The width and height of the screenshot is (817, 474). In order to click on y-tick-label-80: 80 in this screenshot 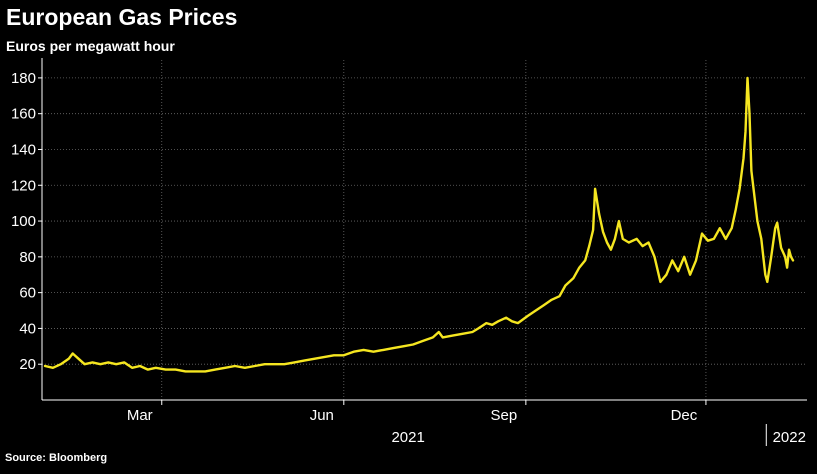, I will do `click(27, 257)`.